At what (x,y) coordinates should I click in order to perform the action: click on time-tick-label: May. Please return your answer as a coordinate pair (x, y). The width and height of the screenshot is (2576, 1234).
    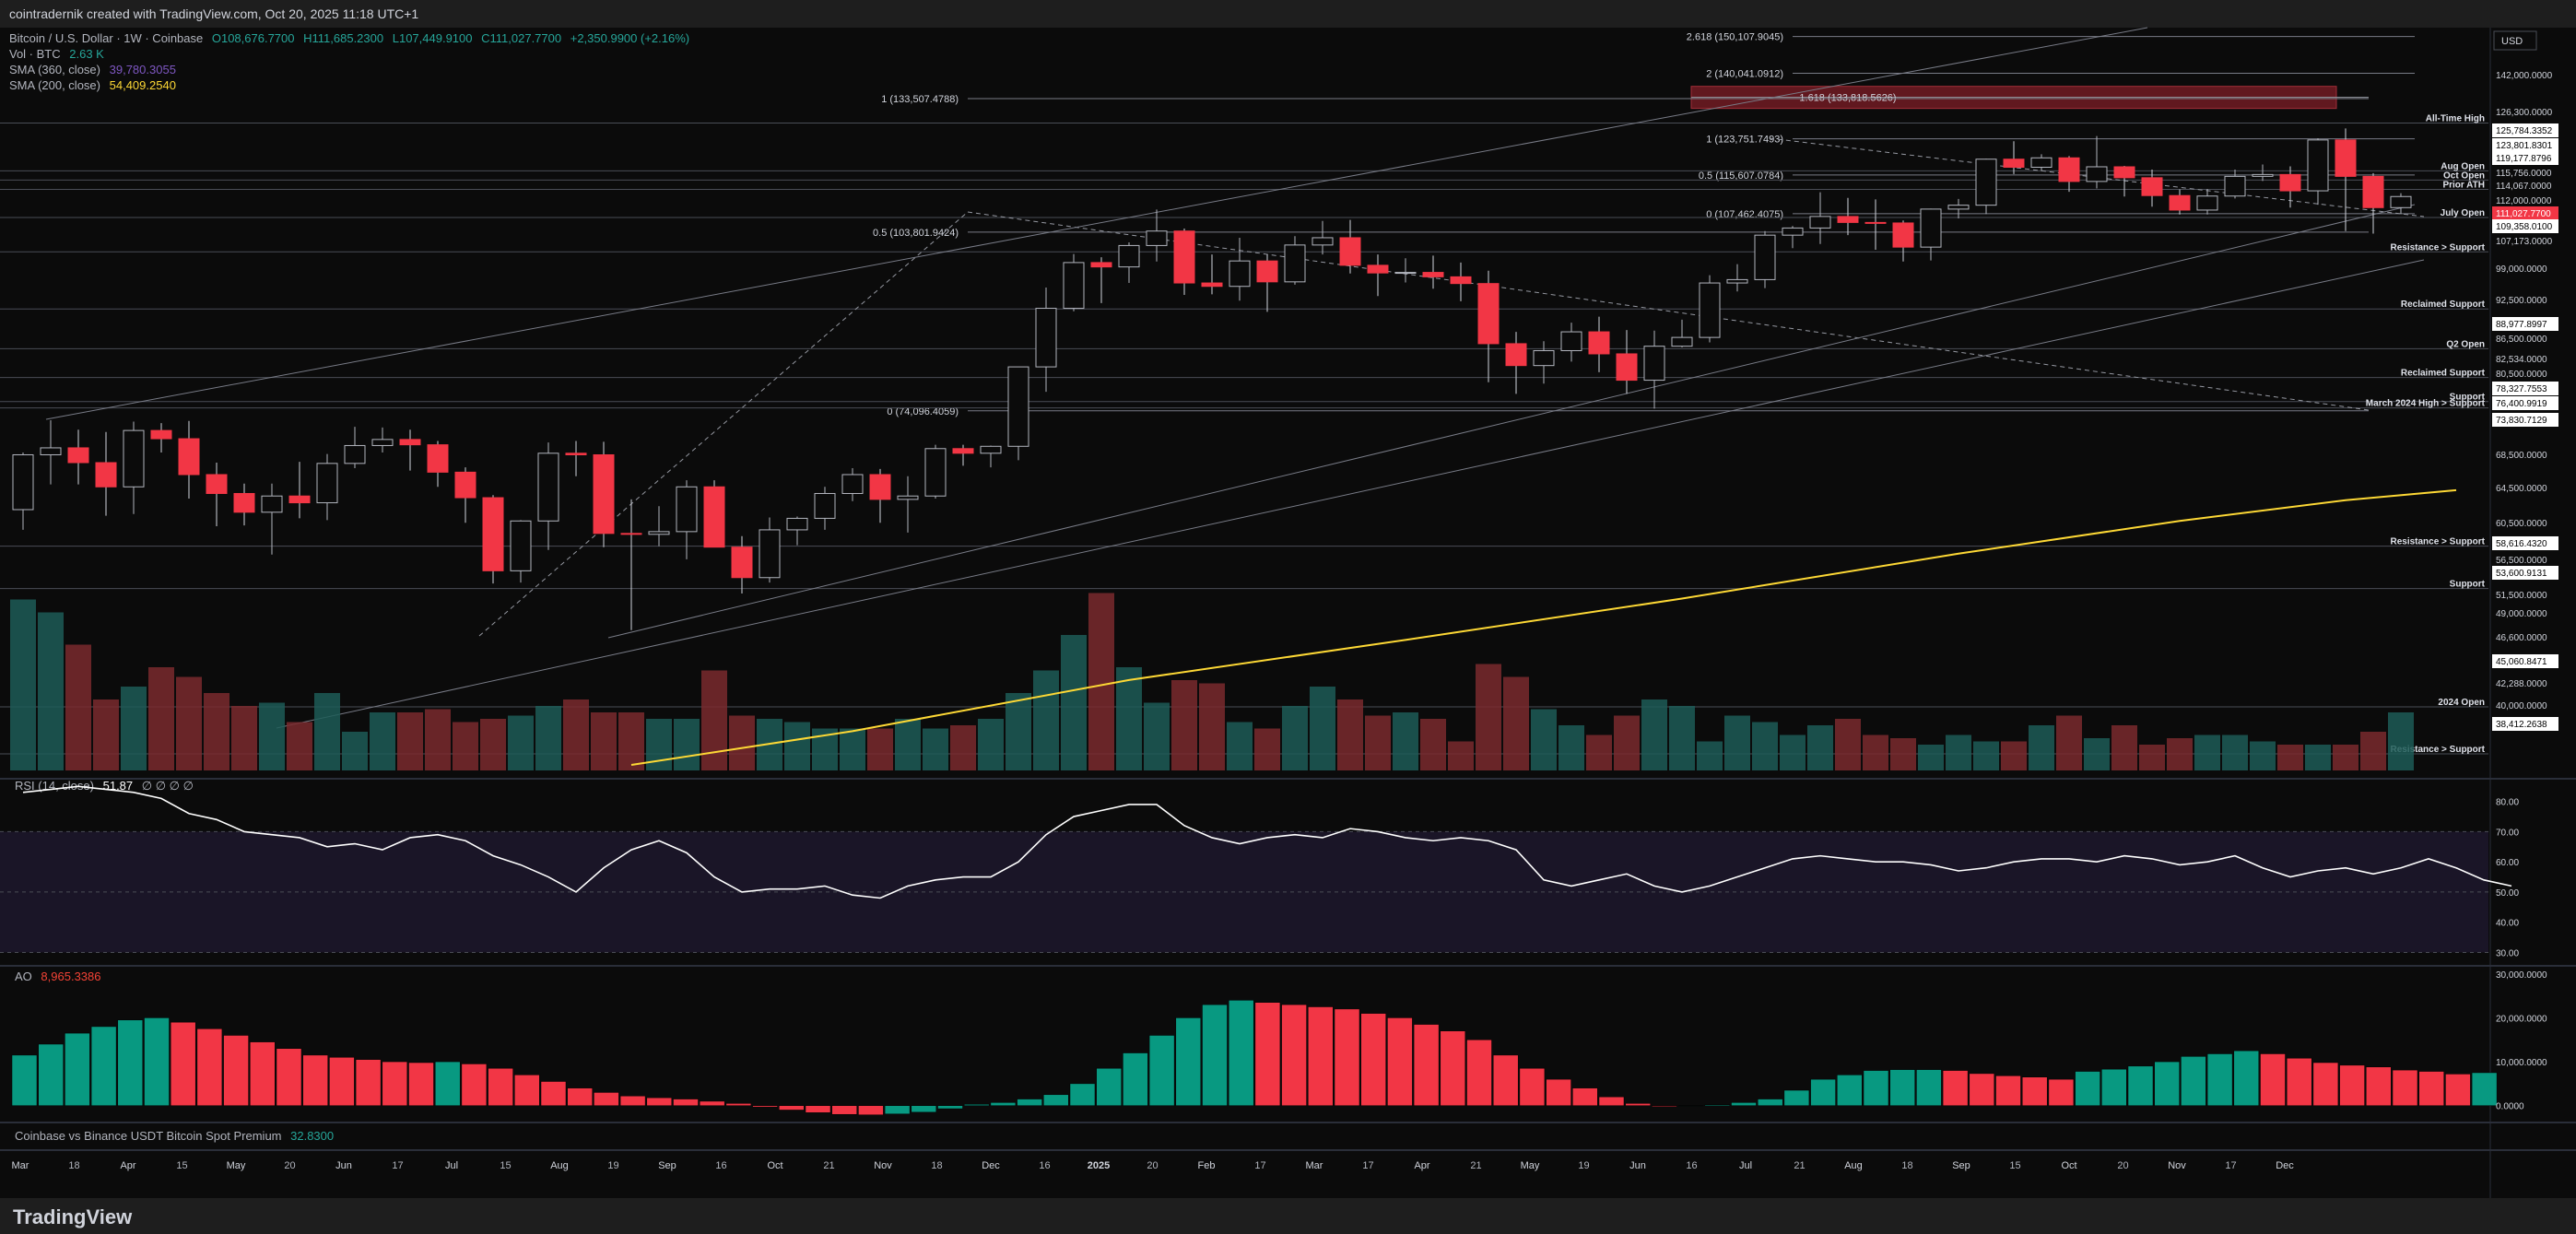
    Looking at the image, I should click on (237, 1165).